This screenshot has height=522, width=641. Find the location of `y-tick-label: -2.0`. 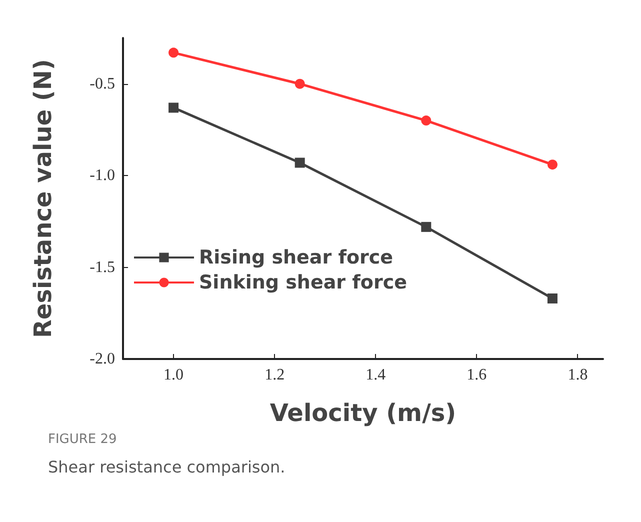

y-tick-label: -2.0 is located at coordinates (102, 359).